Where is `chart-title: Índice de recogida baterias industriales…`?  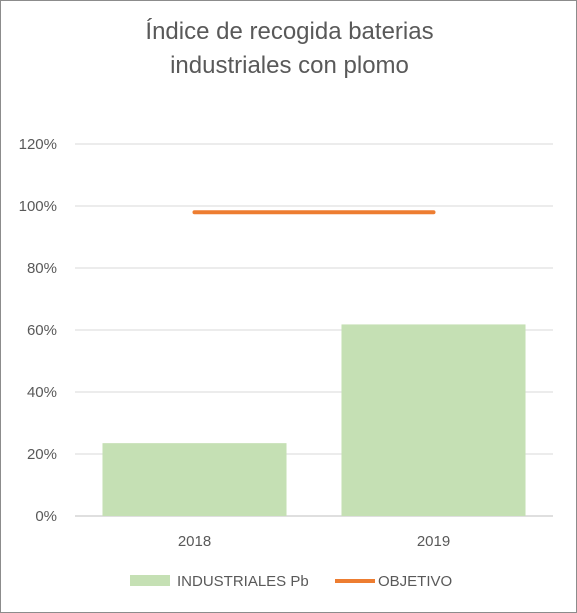
chart-title: Índice de recogida baterias industriales… is located at coordinates (289, 49).